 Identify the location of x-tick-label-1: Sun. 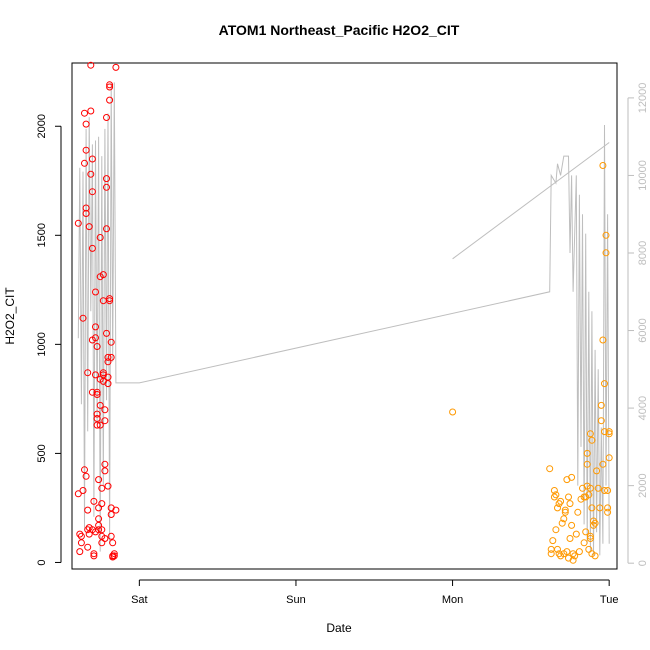
(296, 600).